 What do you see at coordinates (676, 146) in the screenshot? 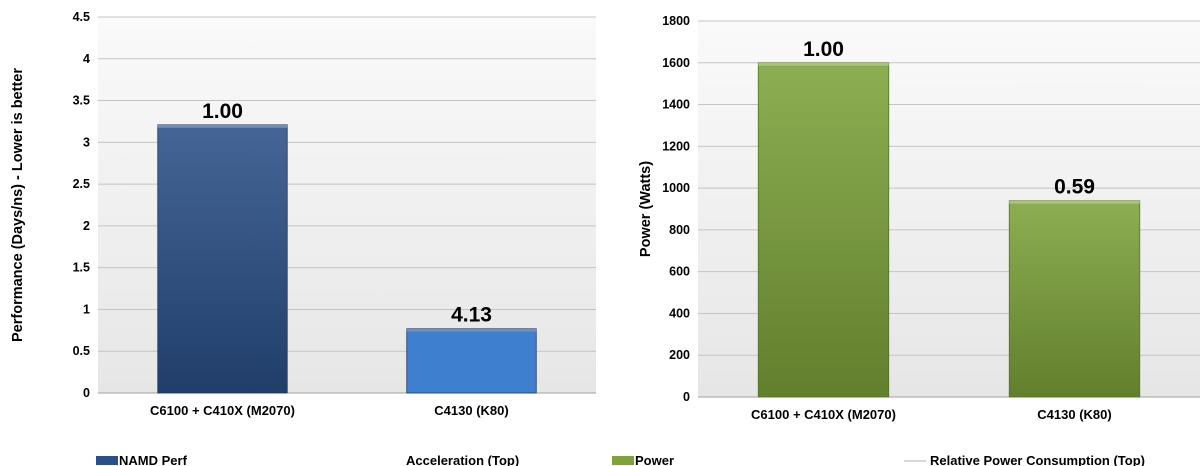
I see `y-tick-label: 1200` at bounding box center [676, 146].